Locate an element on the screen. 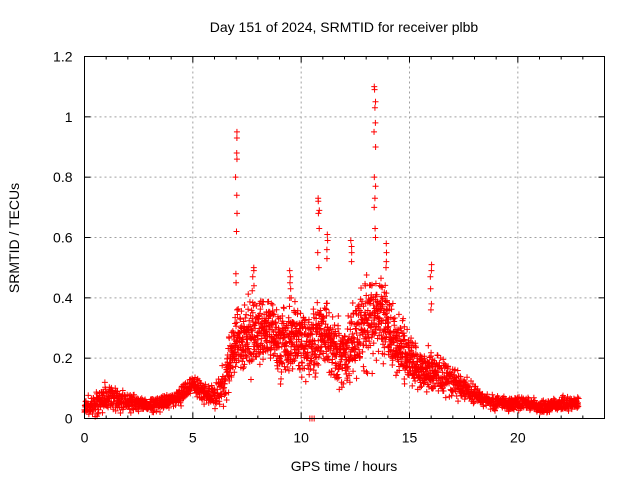 This screenshot has width=640, height=480. y-tick-label: 1.2 is located at coordinates (63, 57).